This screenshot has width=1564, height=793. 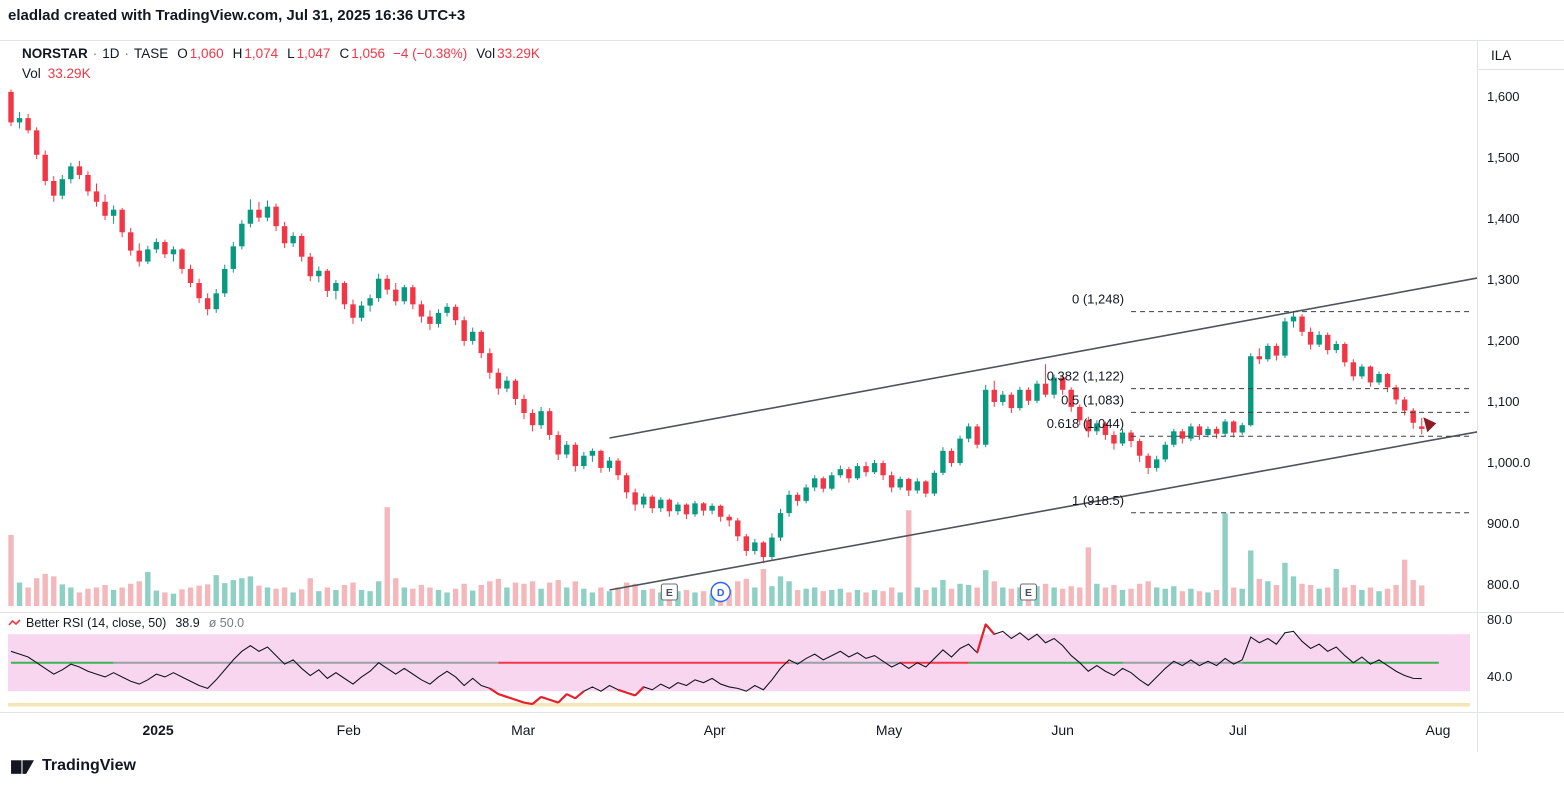 I want to click on arrow-annotation, so click(x=1430, y=425).